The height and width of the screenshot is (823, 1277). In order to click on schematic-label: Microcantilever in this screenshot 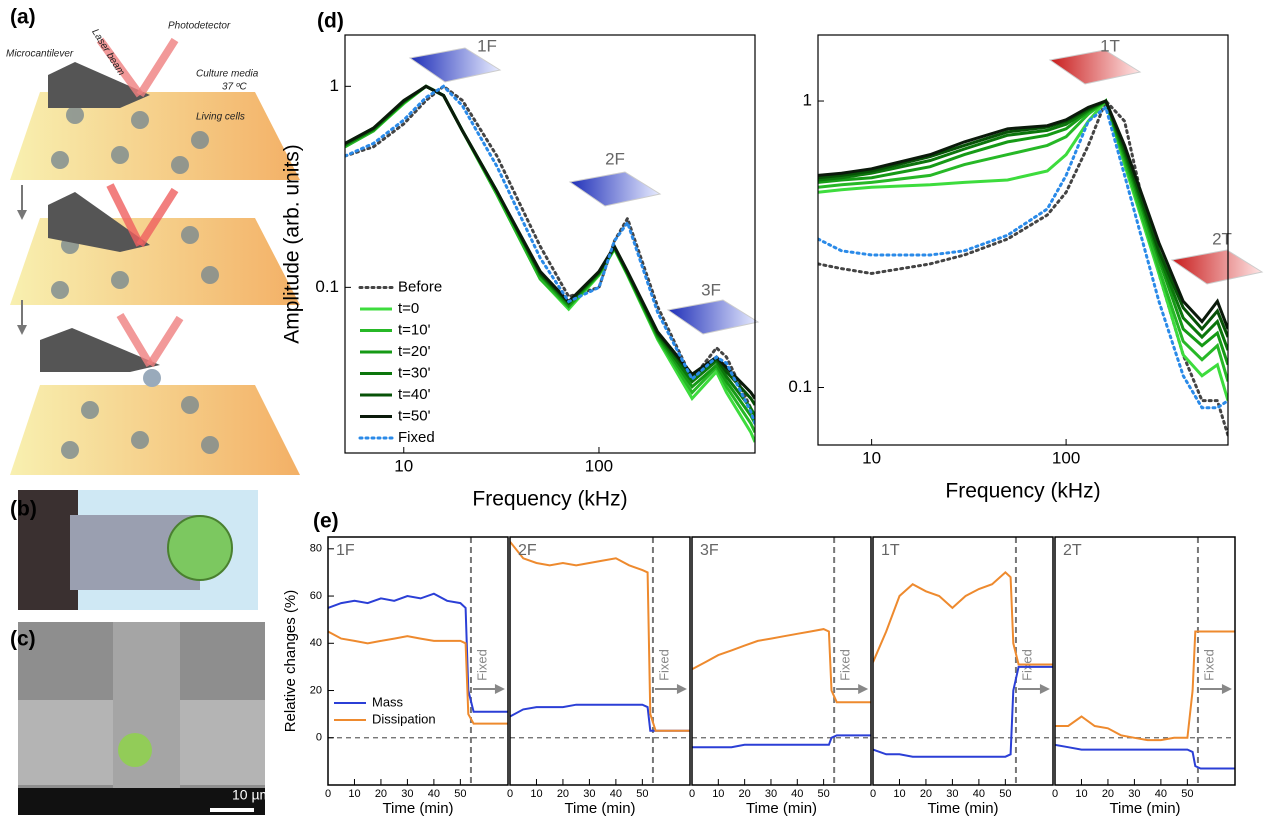, I will do `click(40, 54)`.